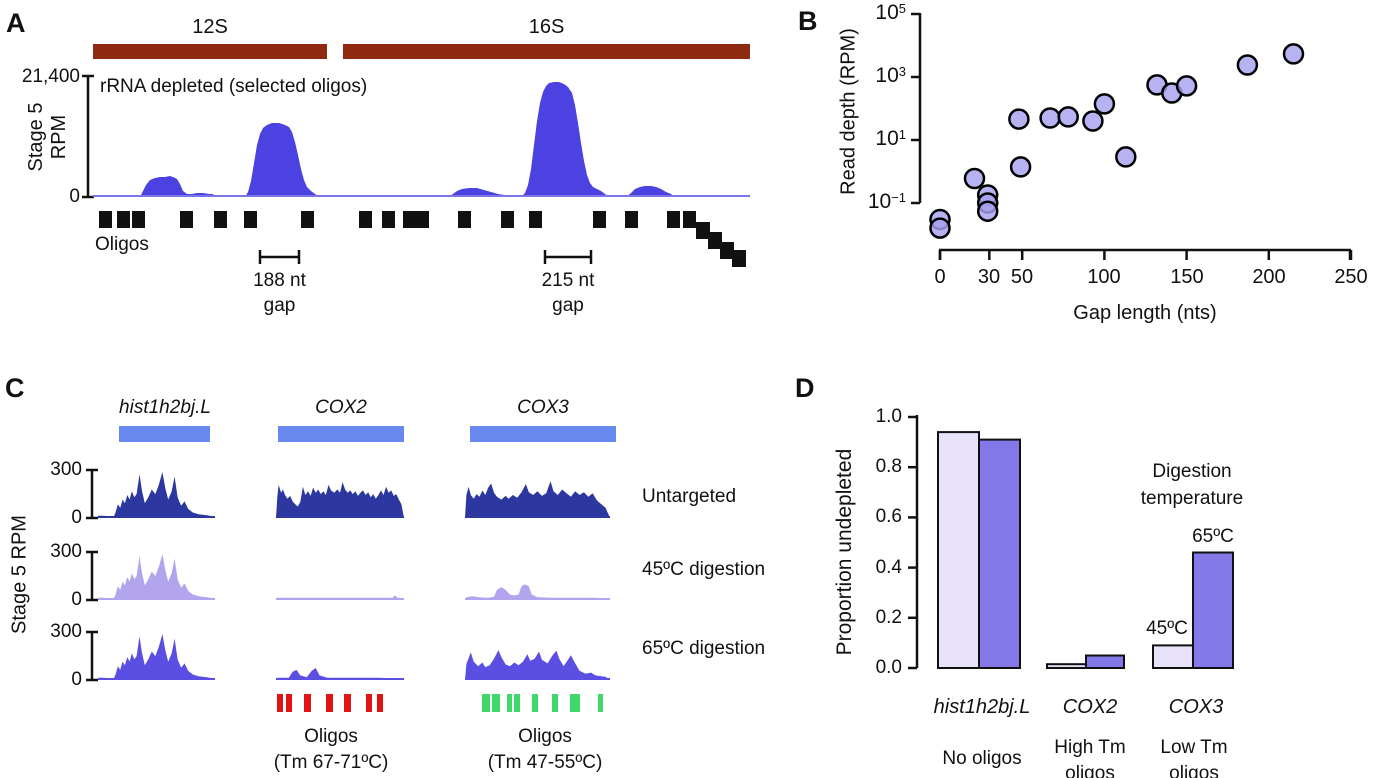  I want to click on b-x-axis-title: Gap length (nts), so click(1145, 313).